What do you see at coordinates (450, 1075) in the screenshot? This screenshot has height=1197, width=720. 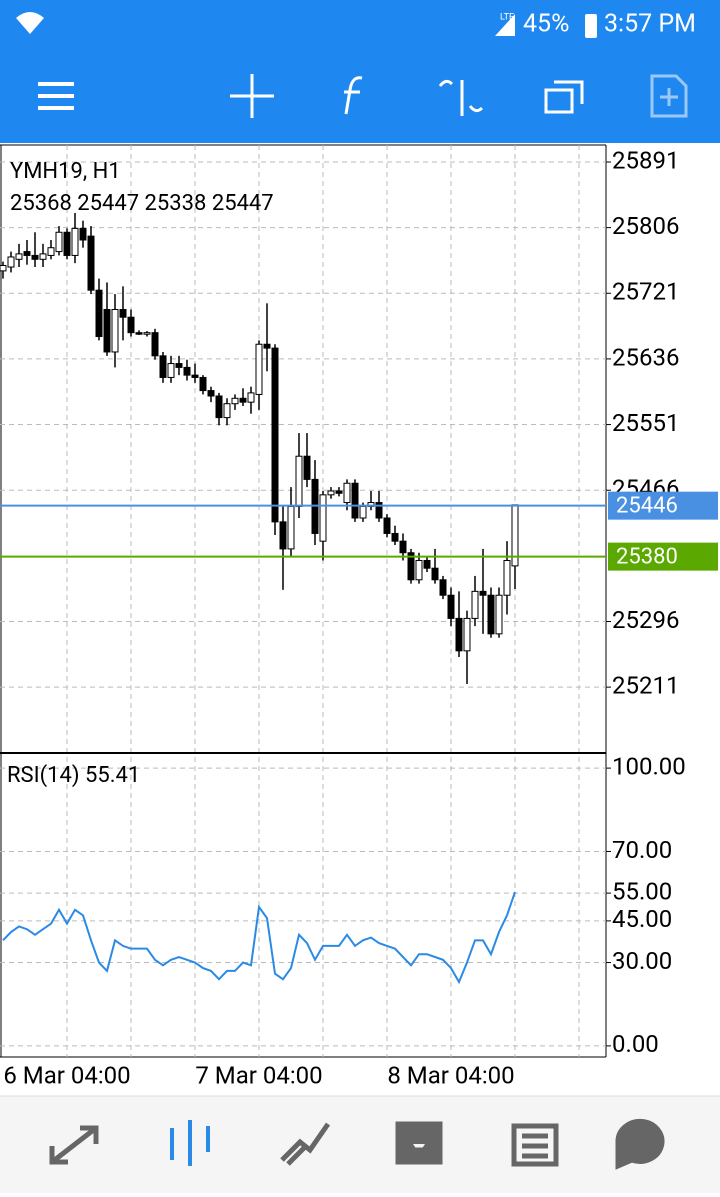 I see `x-tick-label: 8 Mar 04:00` at bounding box center [450, 1075].